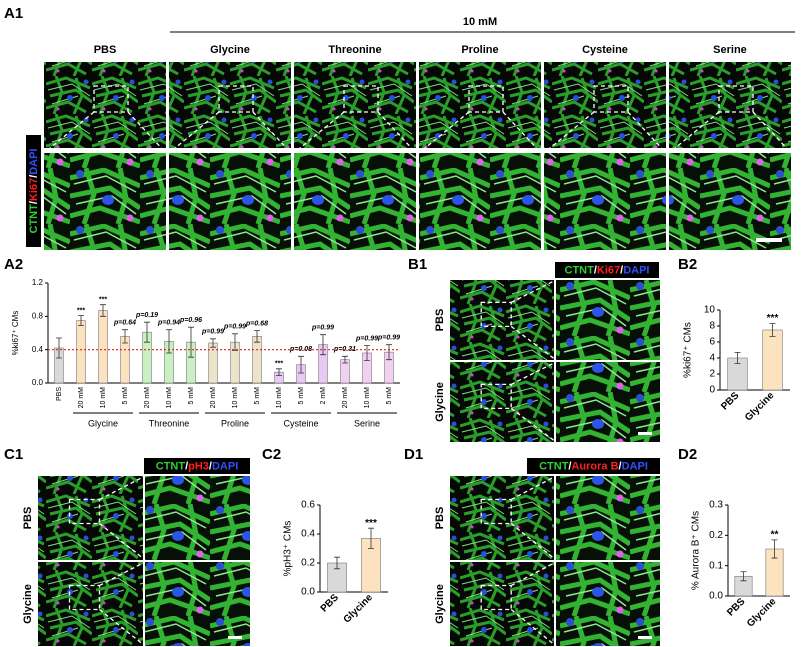  I want to click on y-tick-label: 4, so click(712, 358).